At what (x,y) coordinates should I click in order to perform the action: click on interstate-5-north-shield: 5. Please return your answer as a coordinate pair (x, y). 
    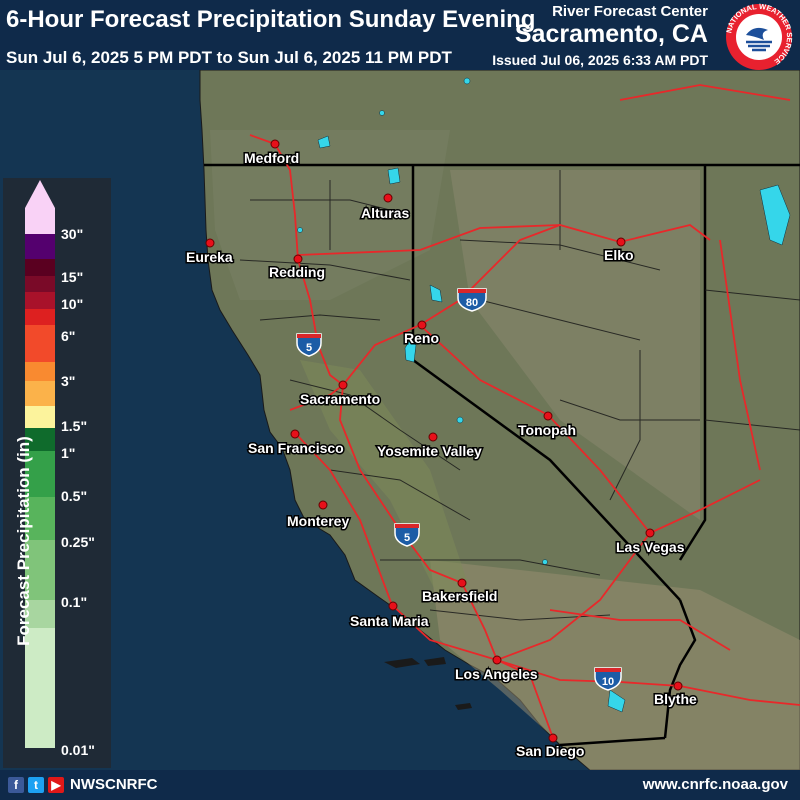
    Looking at the image, I should click on (309, 345).